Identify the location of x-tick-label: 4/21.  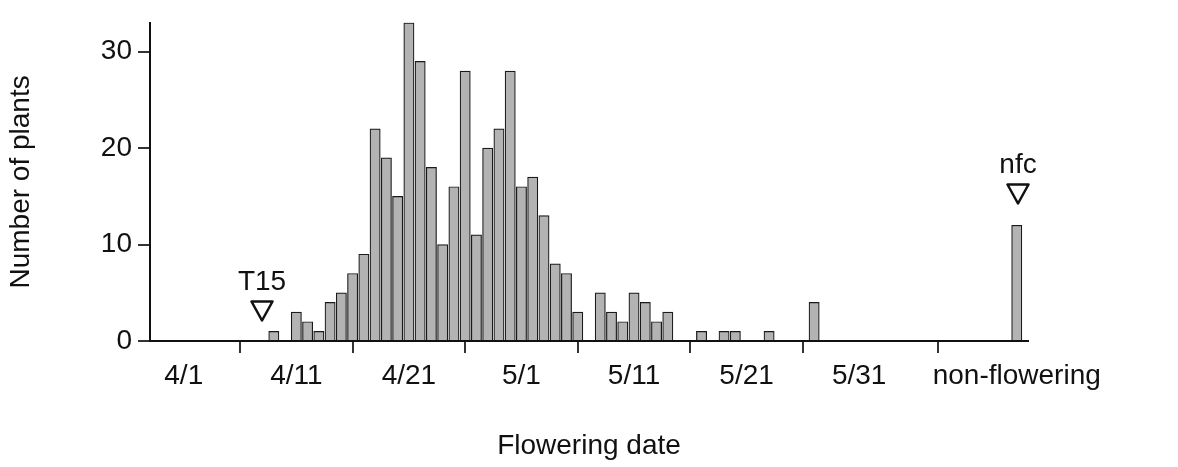
(409, 374).